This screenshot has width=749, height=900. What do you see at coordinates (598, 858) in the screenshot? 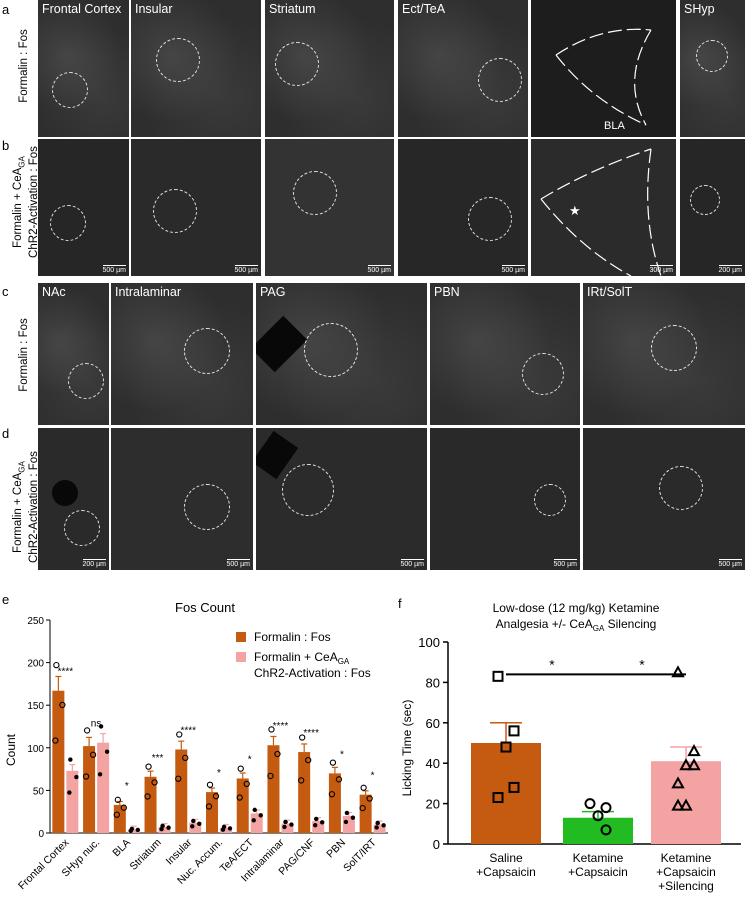
I see `category-label: Ketamine` at bounding box center [598, 858].